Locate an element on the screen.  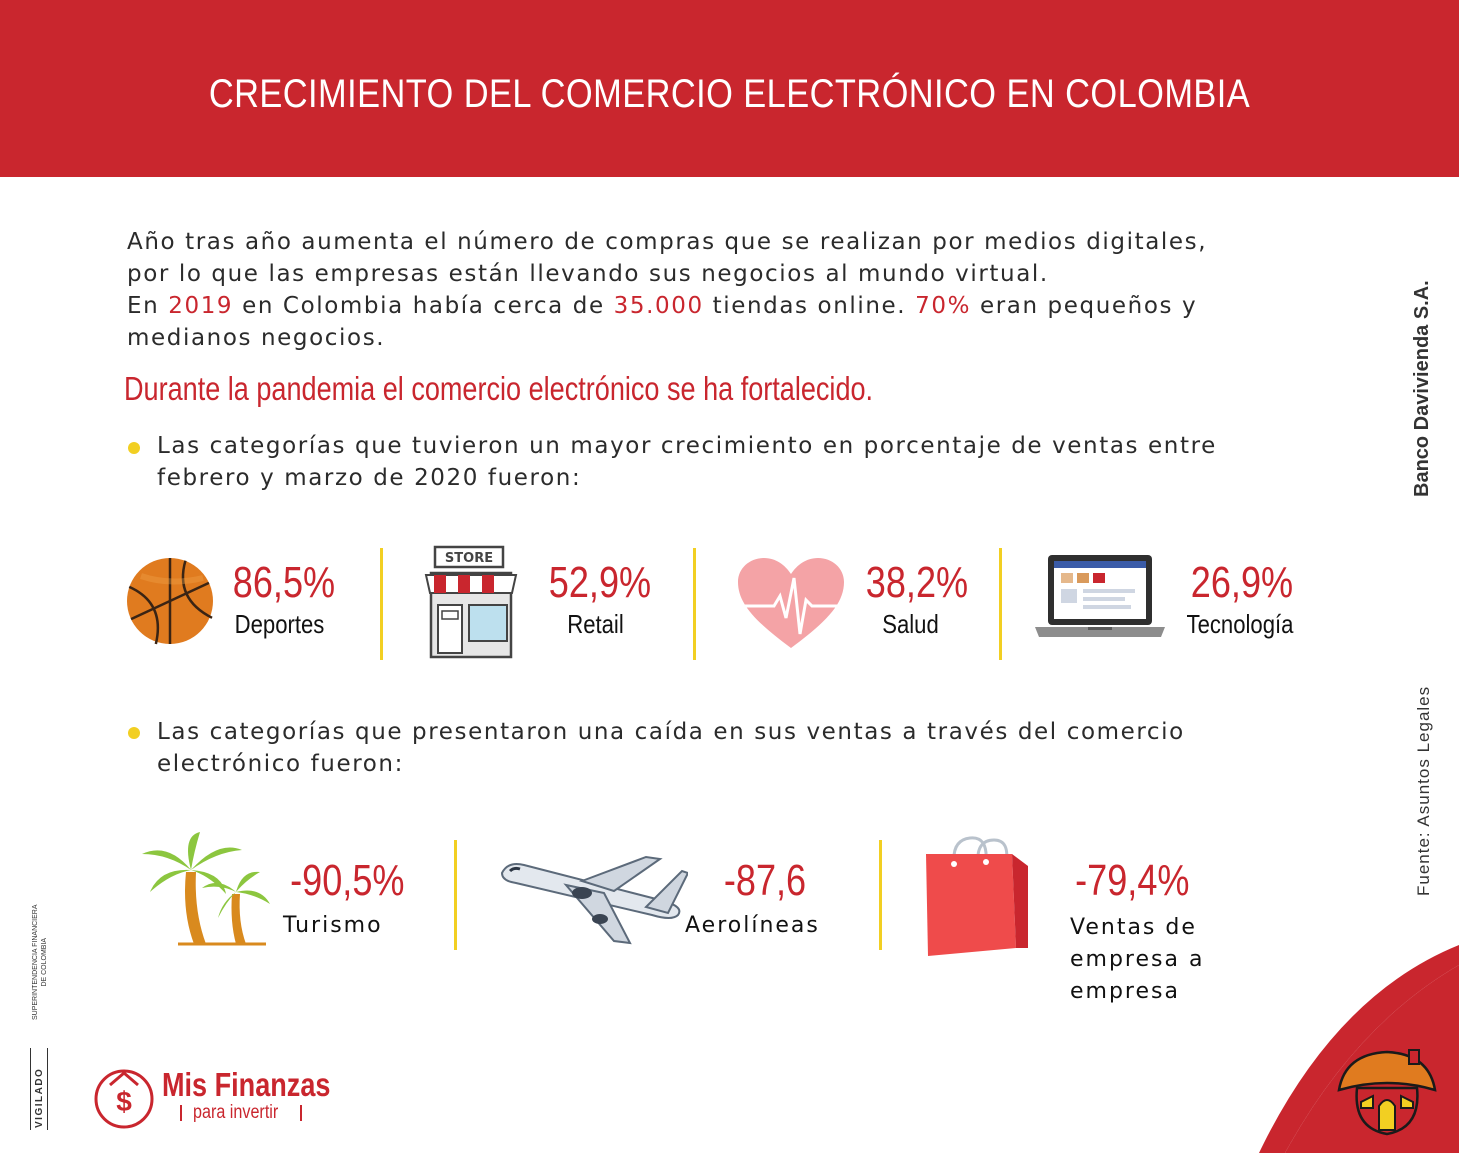
growth-label-salud: Salud is located at coordinates (910, 624).